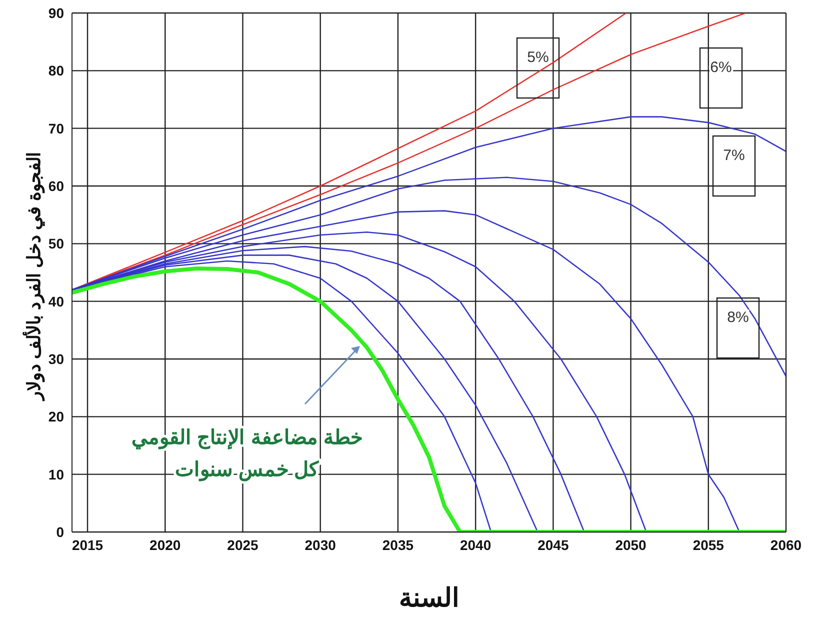 Image resolution: width=817 pixels, height=625 pixels. What do you see at coordinates (708, 544) in the screenshot?
I see `x-tick-label: 2055` at bounding box center [708, 544].